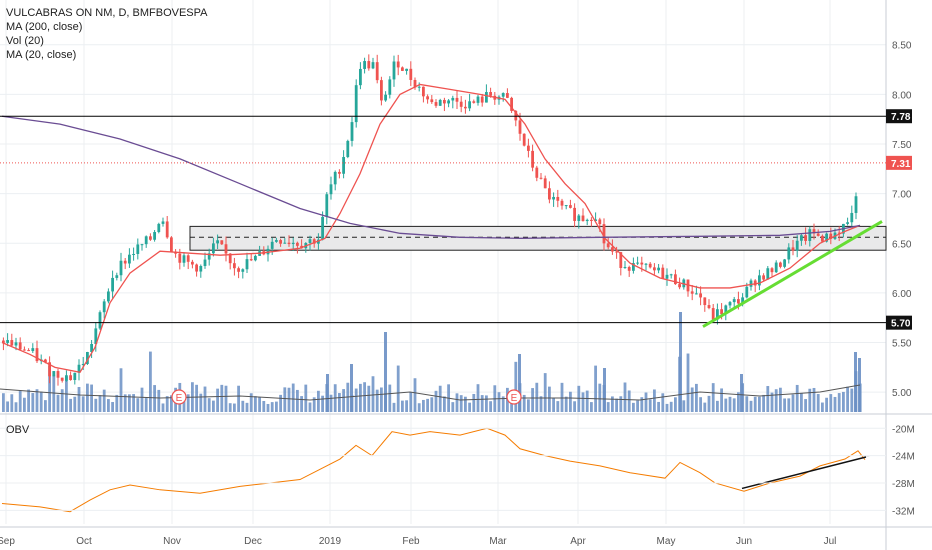  I want to click on price-tick-label: 8.00, so click(902, 95).